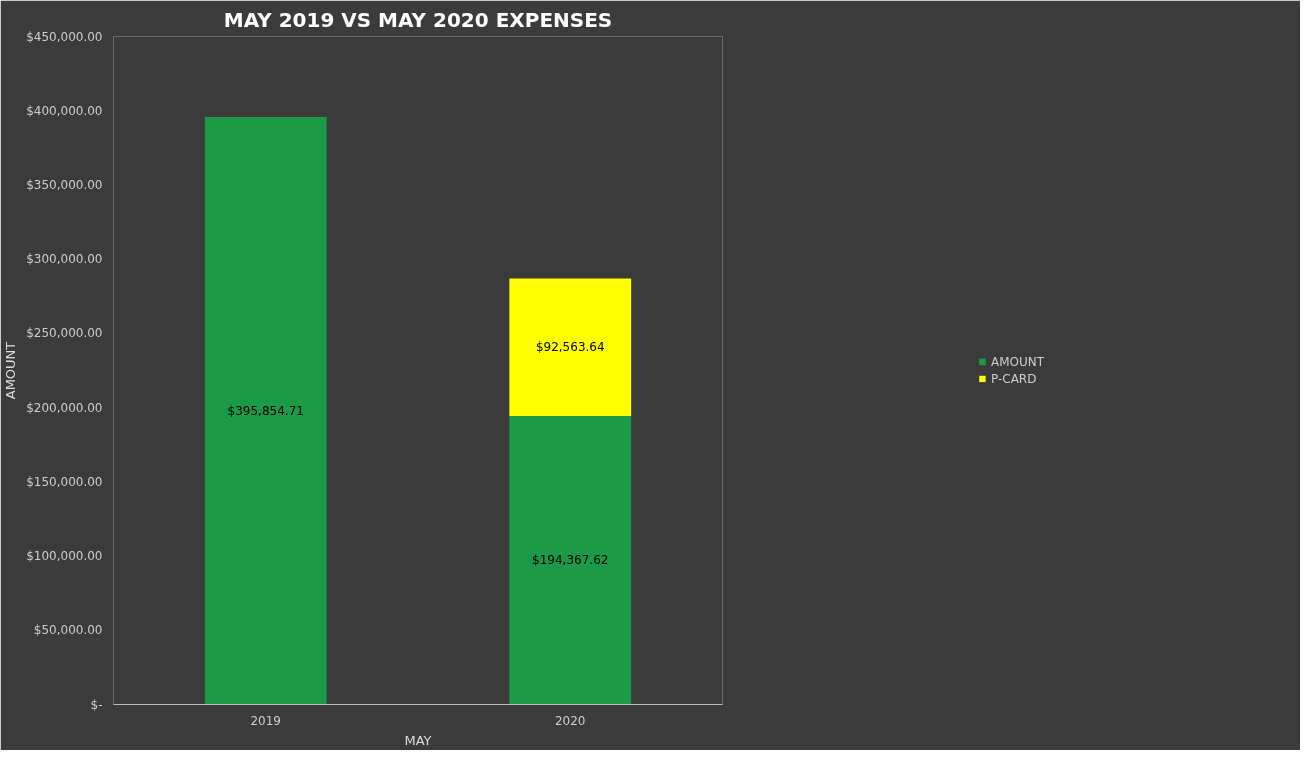 The image size is (1312, 764). I want to click on y-tick-label: $250,000.00, so click(64, 333).